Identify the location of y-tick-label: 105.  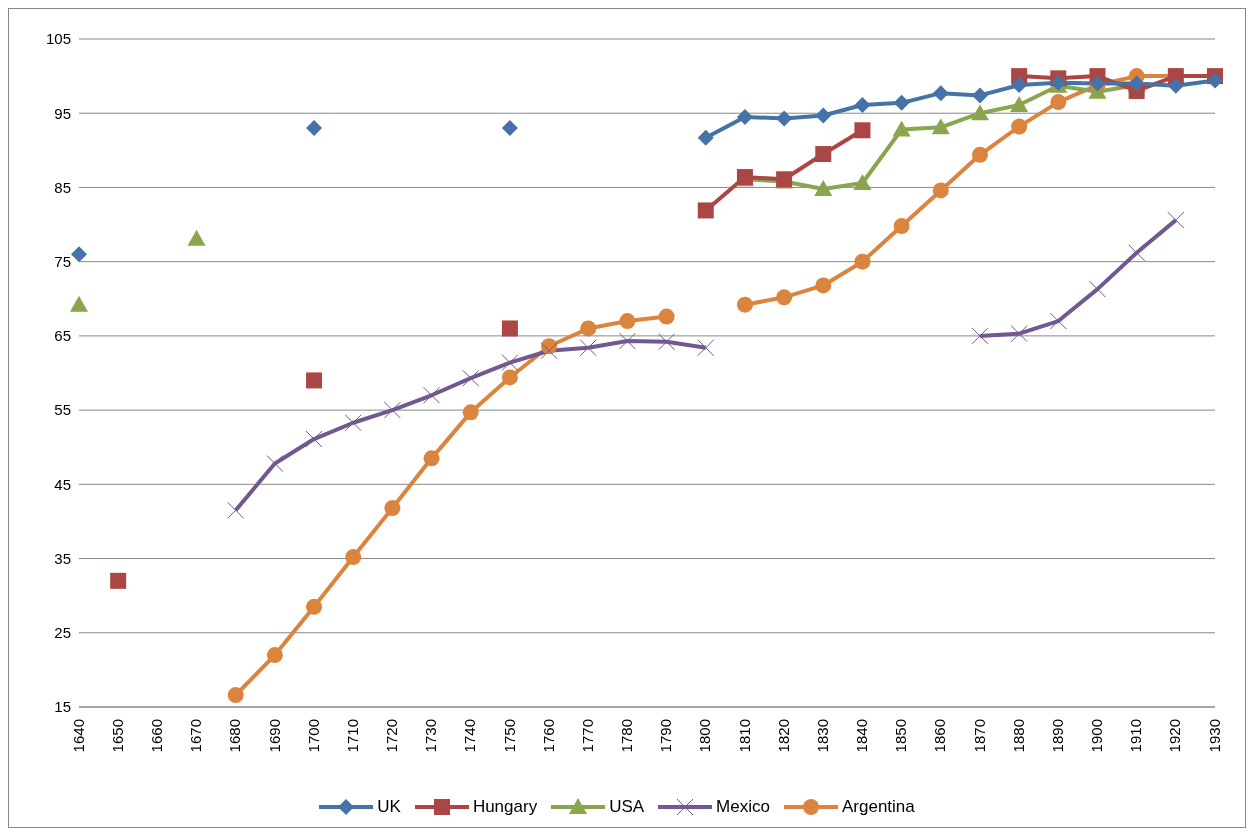
(58, 39).